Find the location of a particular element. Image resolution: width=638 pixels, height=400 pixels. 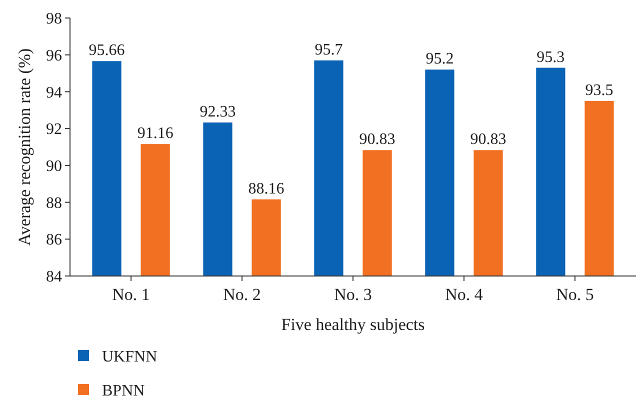

x-tick-label: No. 5 is located at coordinates (575, 294).